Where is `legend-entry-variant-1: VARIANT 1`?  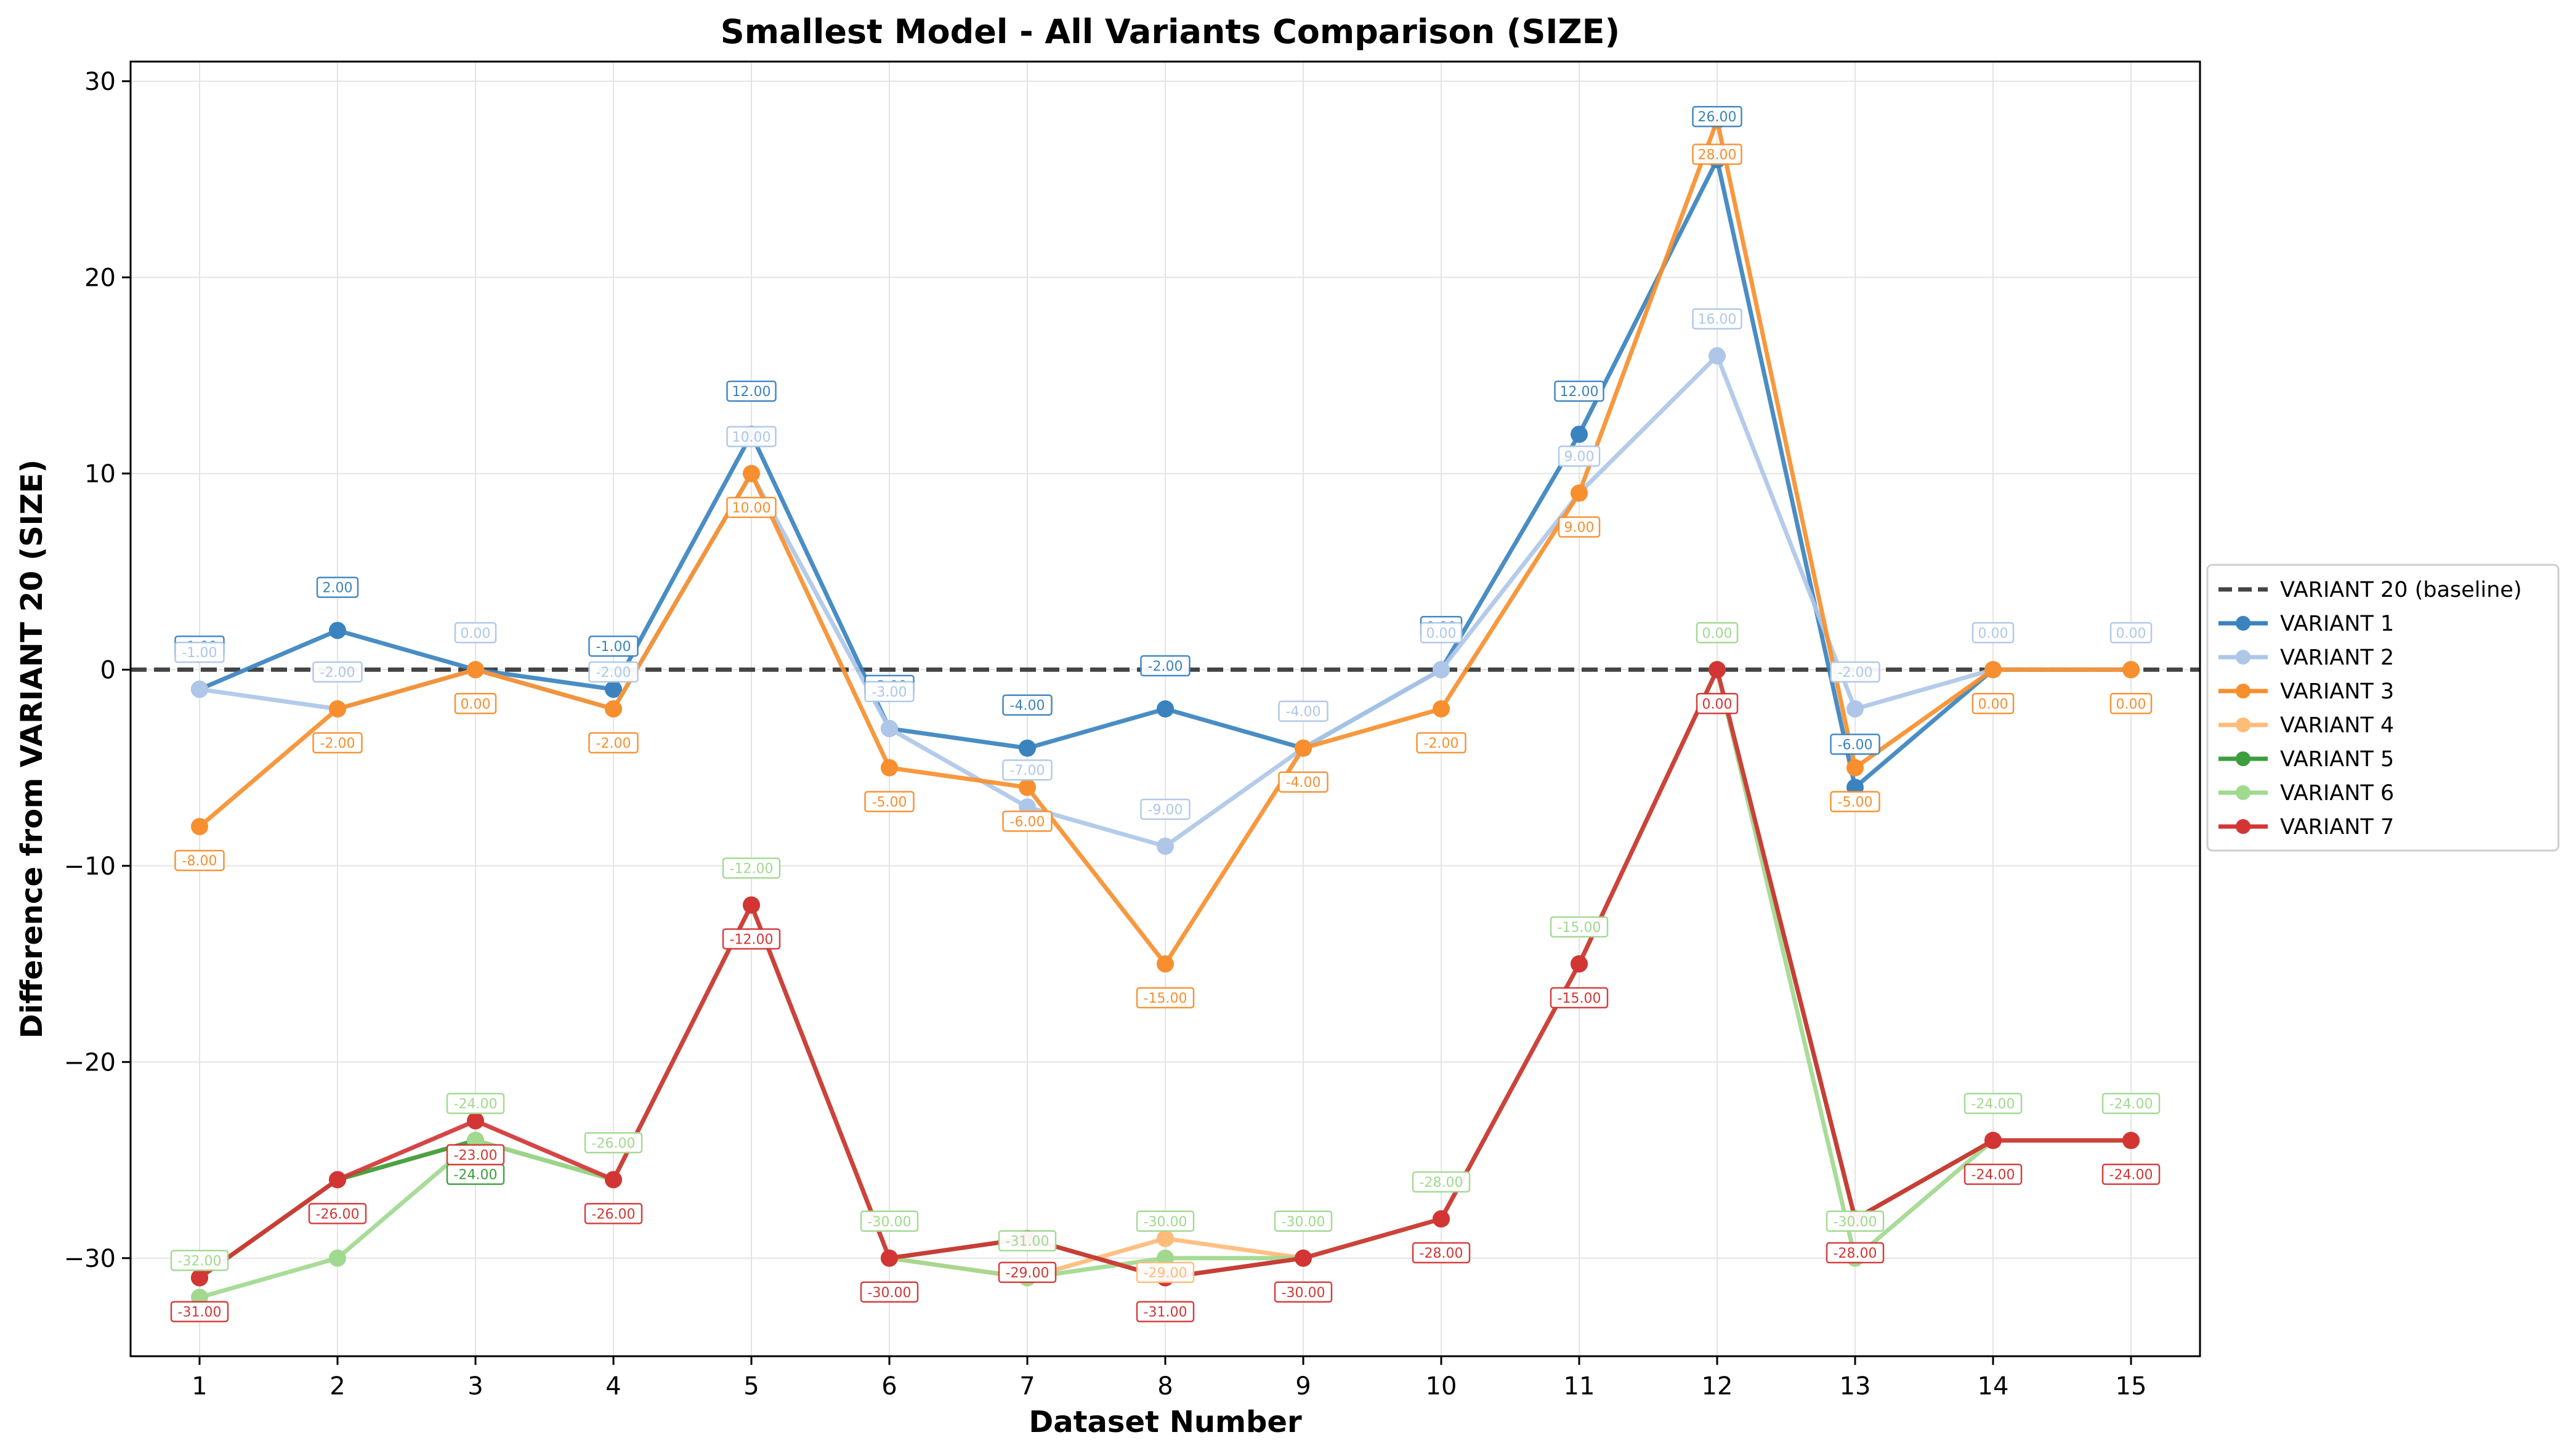 legend-entry-variant-1: VARIANT 1 is located at coordinates (2306, 624).